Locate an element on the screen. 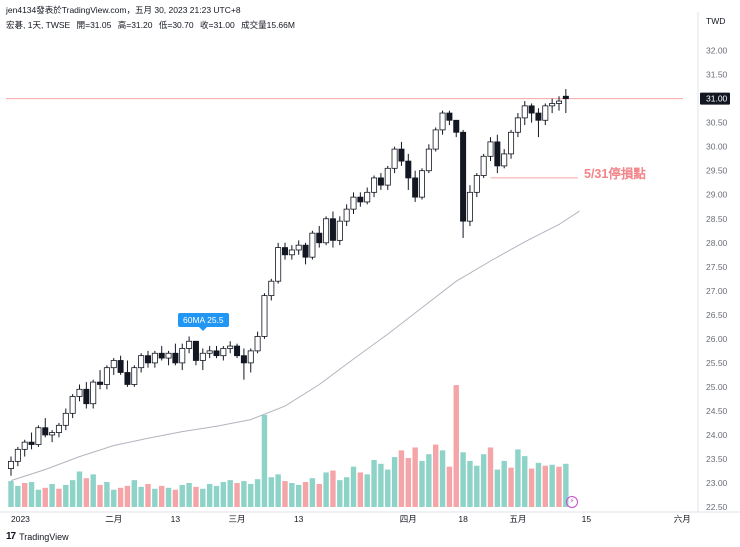 The width and height of the screenshot is (740, 547). y-tick-label: 30.50 is located at coordinates (717, 123).